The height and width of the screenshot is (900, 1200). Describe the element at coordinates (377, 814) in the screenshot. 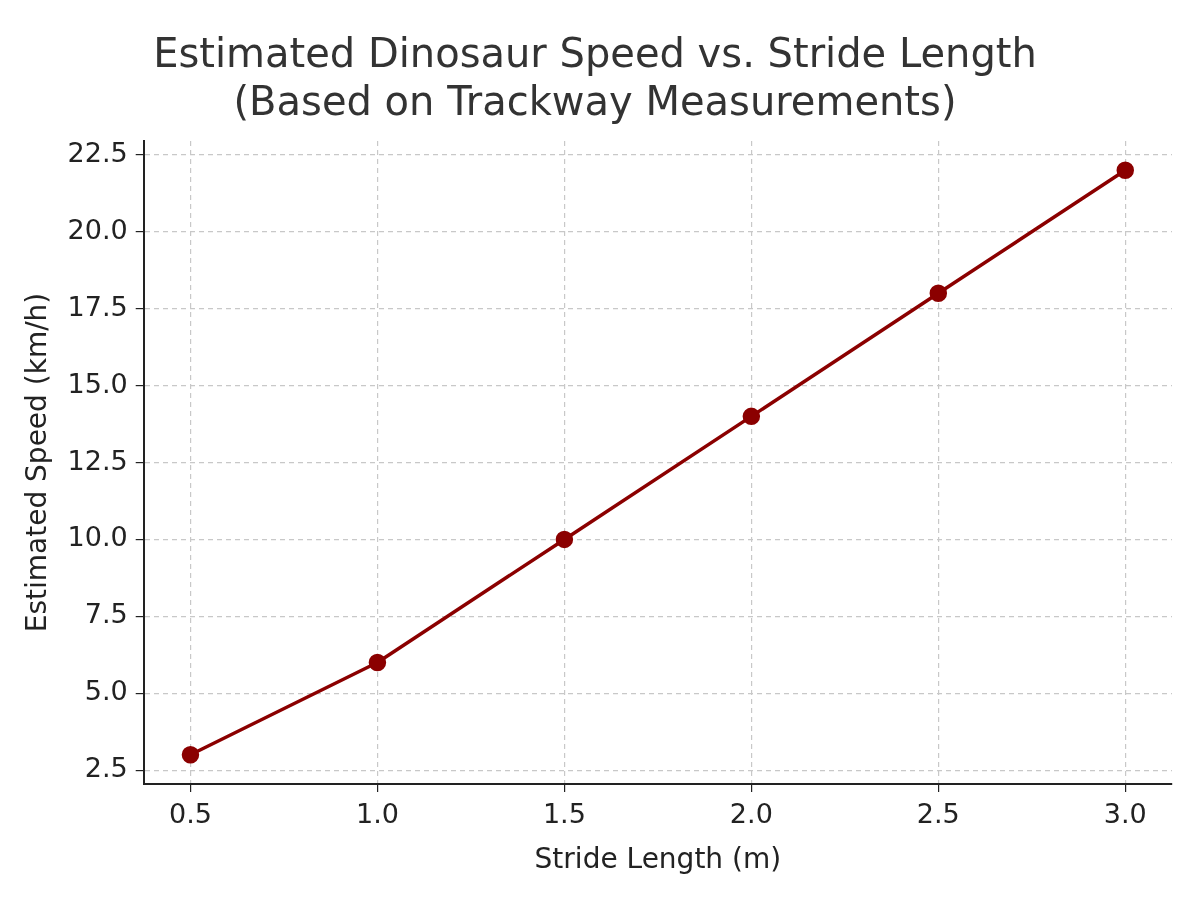

I see `x-tick-label: 1.0` at that location.